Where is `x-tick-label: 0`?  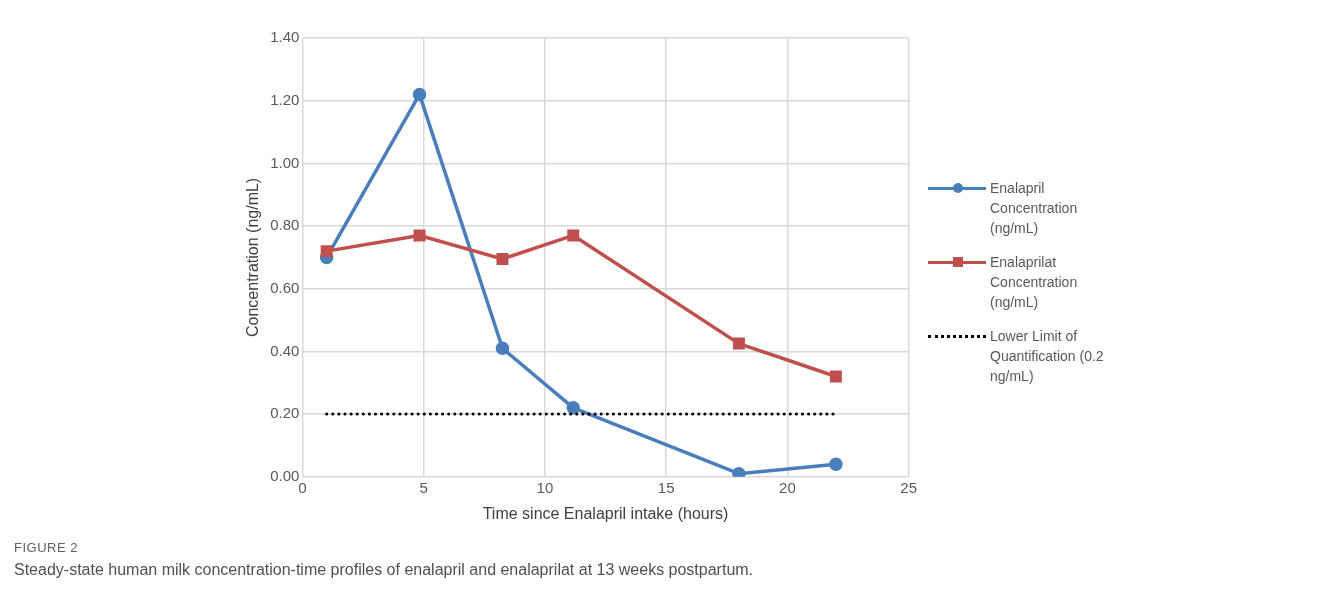 x-tick-label: 0 is located at coordinates (302, 487).